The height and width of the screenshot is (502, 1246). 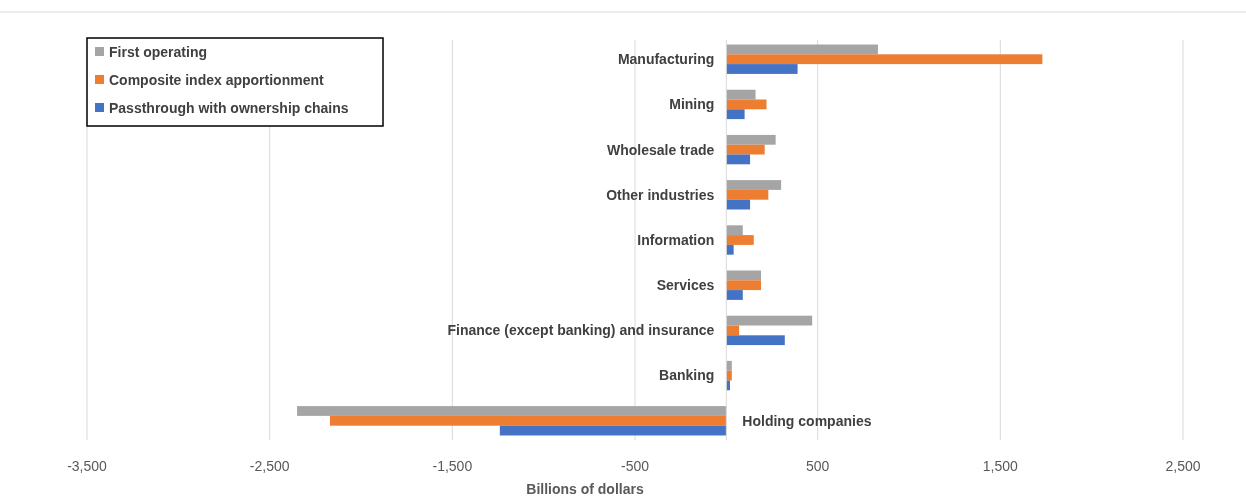 I want to click on legend-label: First operating, so click(x=158, y=51).